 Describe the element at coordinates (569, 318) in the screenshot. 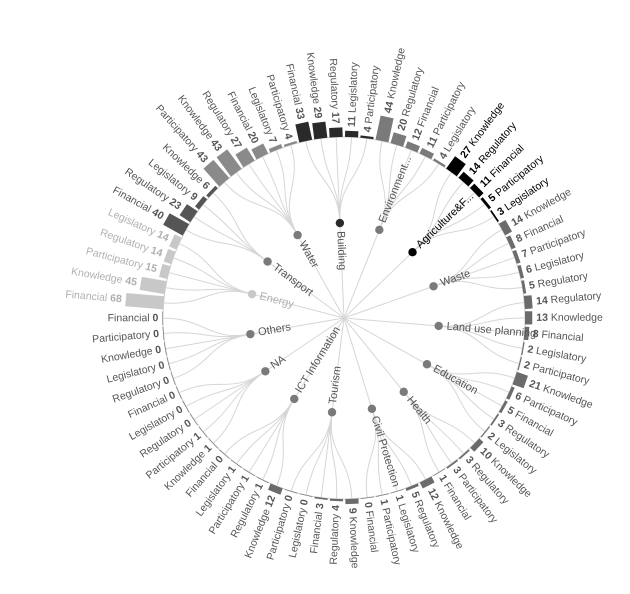

I see `bar-label: 13 Knowledge` at that location.